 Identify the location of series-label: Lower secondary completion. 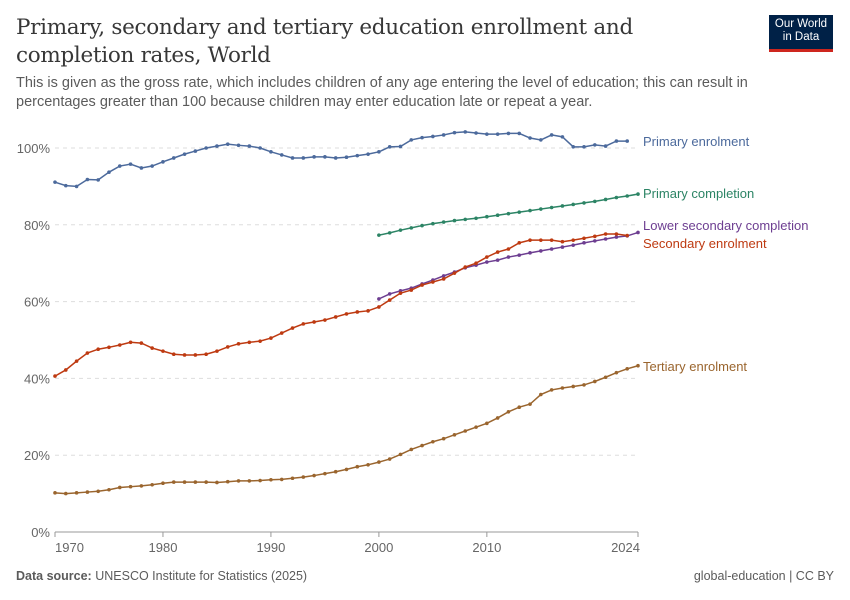
(725, 225).